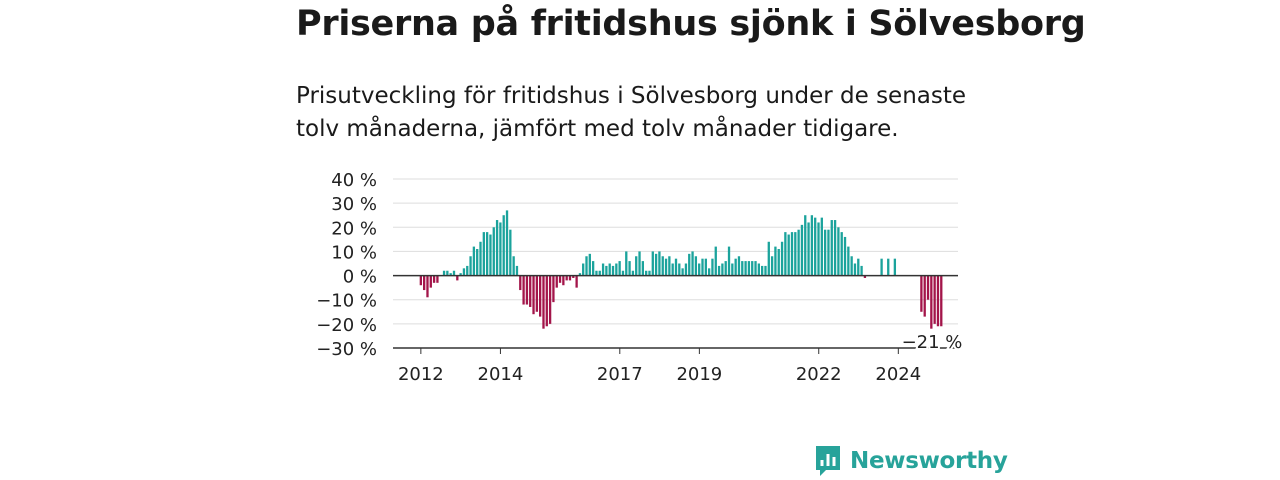 The image size is (1280, 480). I want to click on newsworthy-logo: Newsworthy, so click(911, 461).